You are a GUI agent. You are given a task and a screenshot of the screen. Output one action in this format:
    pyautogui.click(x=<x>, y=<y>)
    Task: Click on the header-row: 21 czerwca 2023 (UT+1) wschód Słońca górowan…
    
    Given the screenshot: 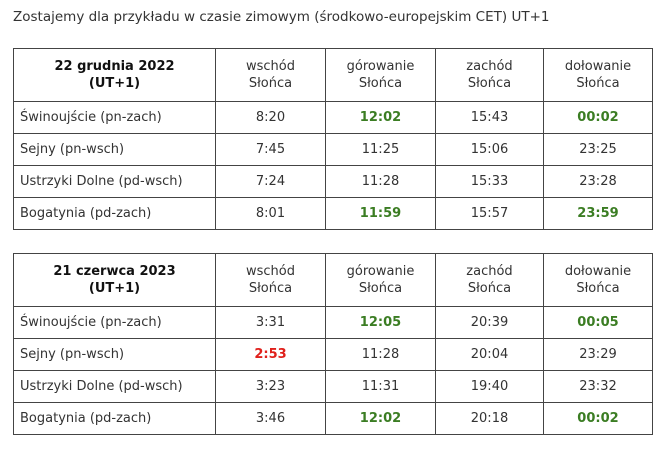 What is the action you would take?
    pyautogui.click(x=333, y=280)
    